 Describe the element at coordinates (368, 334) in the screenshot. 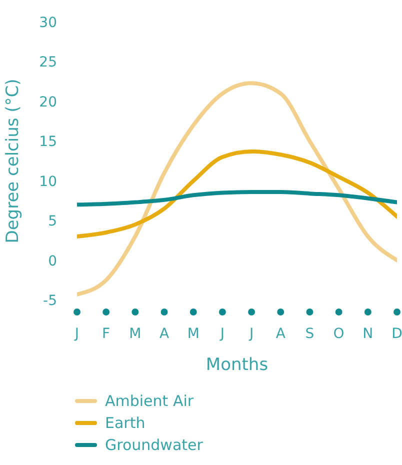

I see `x-tick-label: N` at that location.